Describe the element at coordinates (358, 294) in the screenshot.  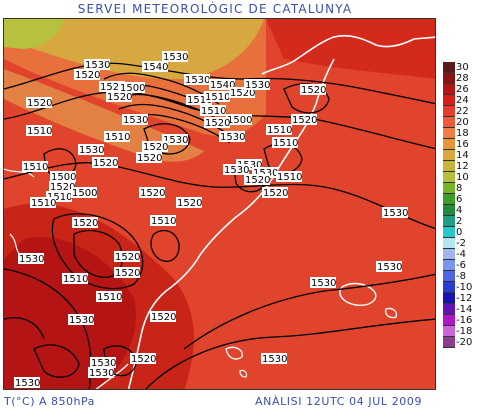
I see `island-mallorca` at that location.